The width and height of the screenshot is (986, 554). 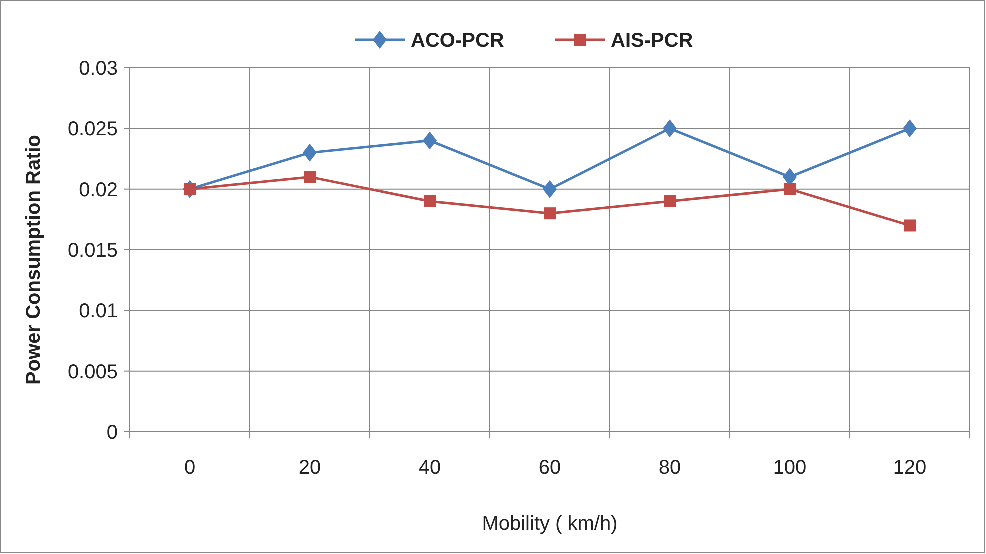 What do you see at coordinates (458, 41) in the screenshot?
I see `legend-label: ACO-PCR` at bounding box center [458, 41].